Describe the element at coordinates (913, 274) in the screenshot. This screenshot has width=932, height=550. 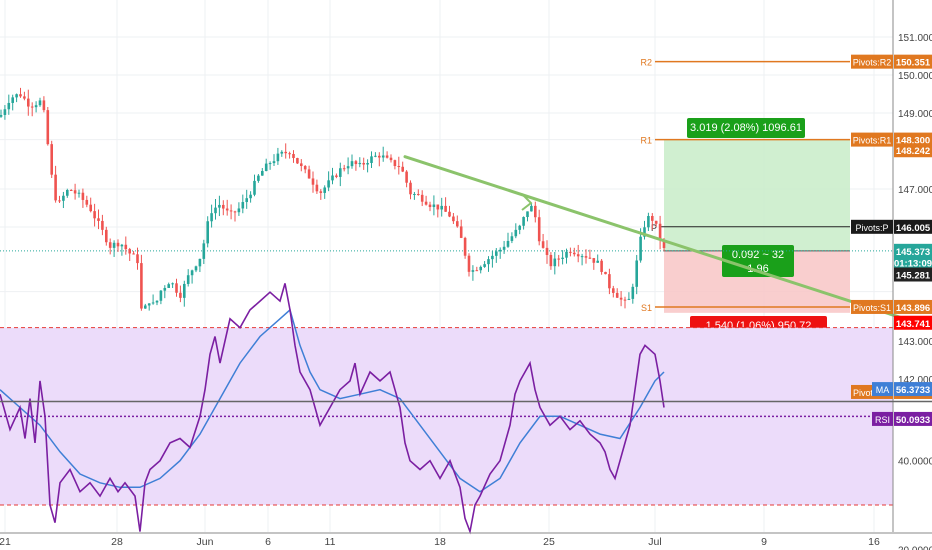
I see `axis-label: 145.281` at that location.